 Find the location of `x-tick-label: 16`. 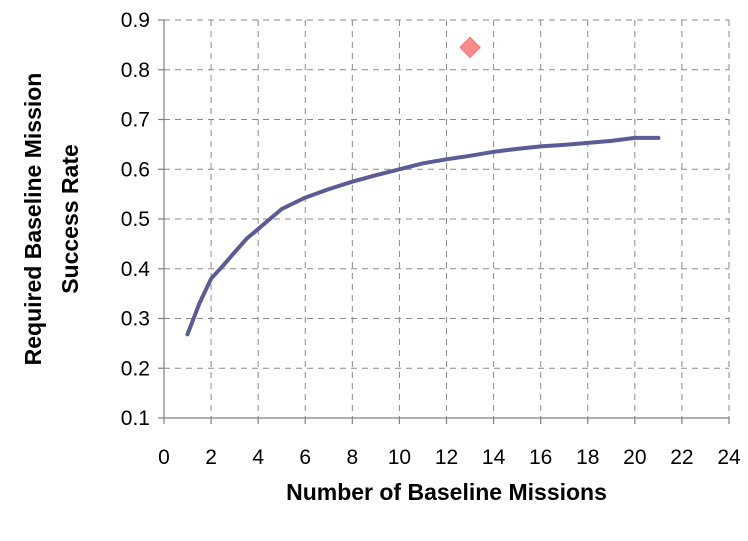

x-tick-label: 16 is located at coordinates (540, 457).